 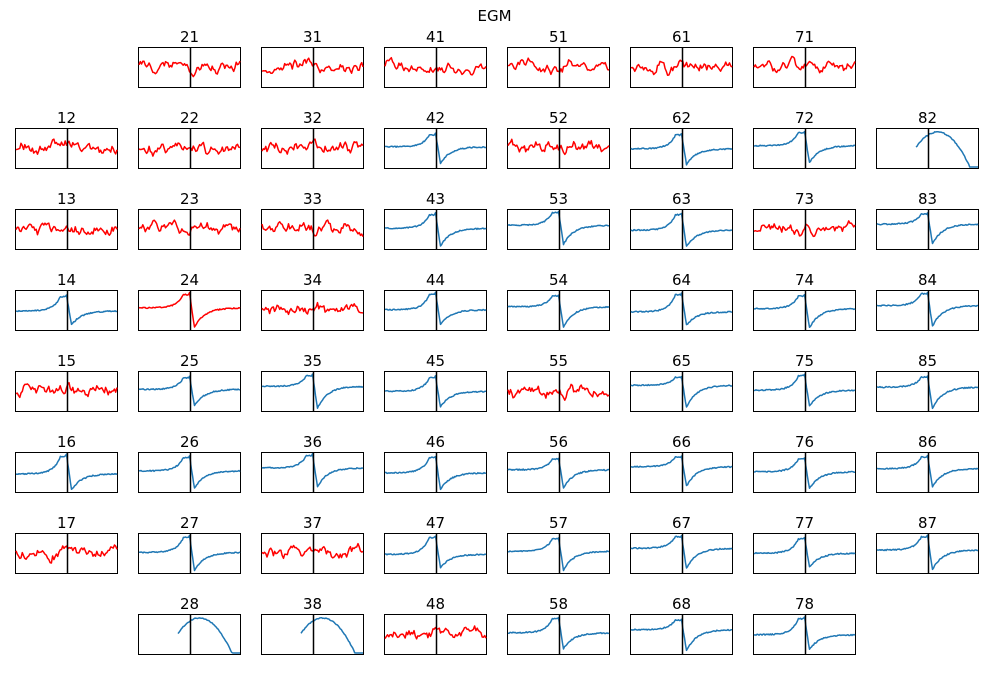 I want to click on panel-68: 68, so click(x=681, y=625).